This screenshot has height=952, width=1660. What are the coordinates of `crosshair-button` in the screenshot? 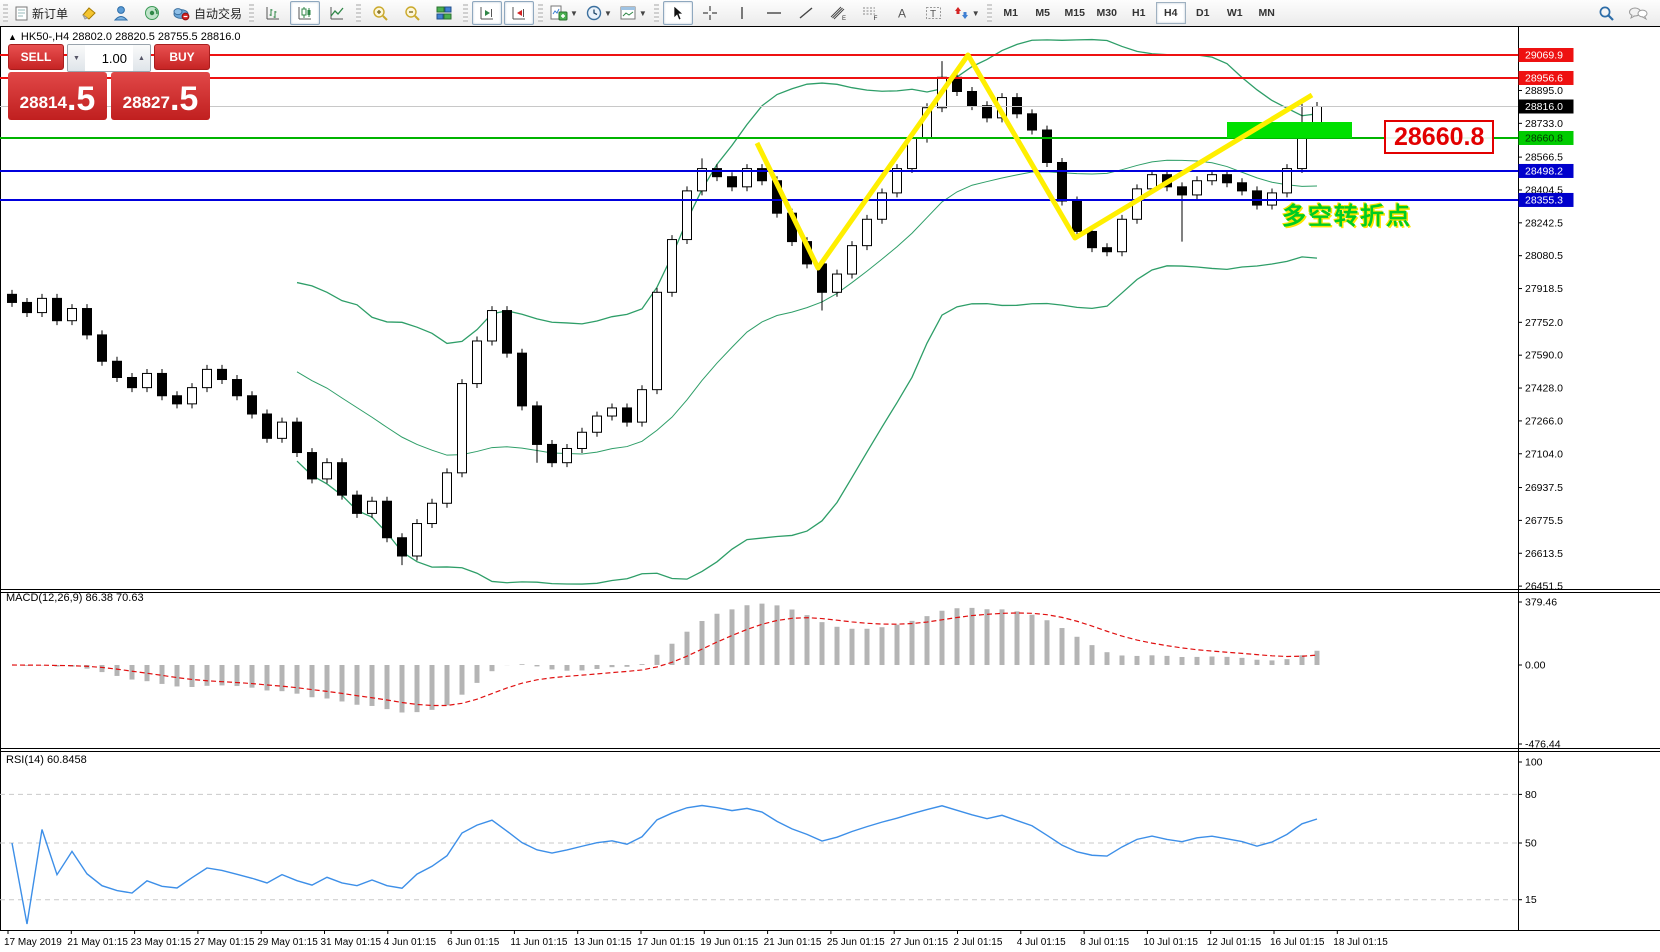 It's located at (710, 13).